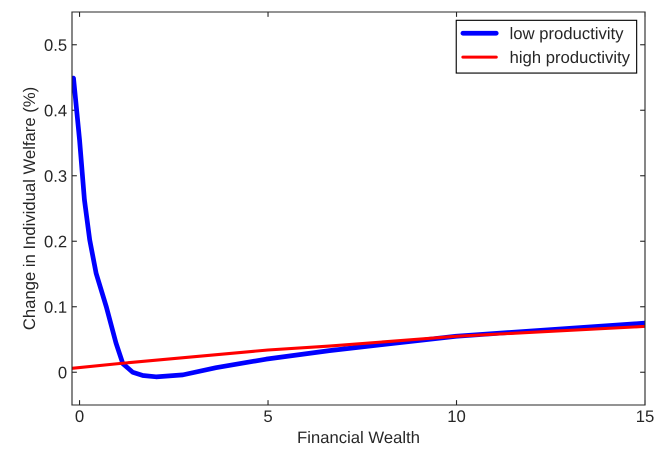 This screenshot has height=455, width=656. What do you see at coordinates (55, 307) in the screenshot?
I see `y-tick-label: 0.1` at bounding box center [55, 307].